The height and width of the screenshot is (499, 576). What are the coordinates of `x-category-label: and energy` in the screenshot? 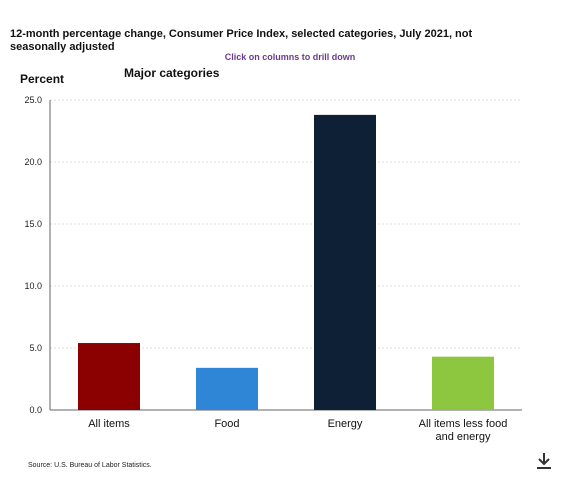 It's located at (463, 437).